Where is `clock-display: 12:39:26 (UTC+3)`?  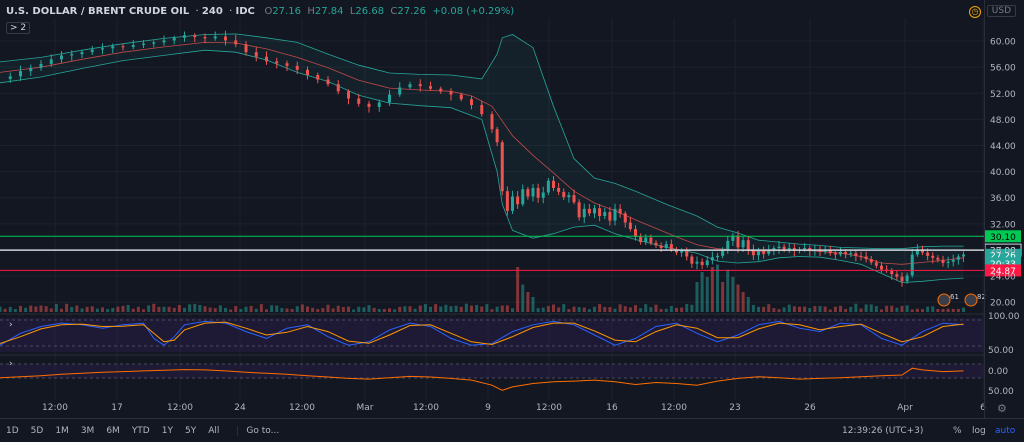
clock-display: 12:39:26 (UTC+3) is located at coordinates (883, 430).